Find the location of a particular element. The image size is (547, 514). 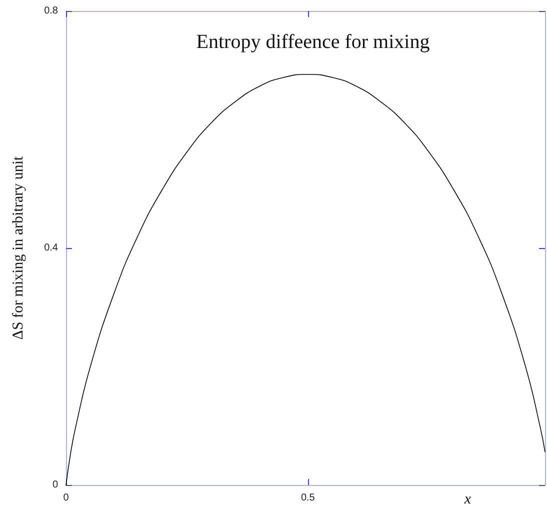

x-axis-title: x is located at coordinates (467, 500).